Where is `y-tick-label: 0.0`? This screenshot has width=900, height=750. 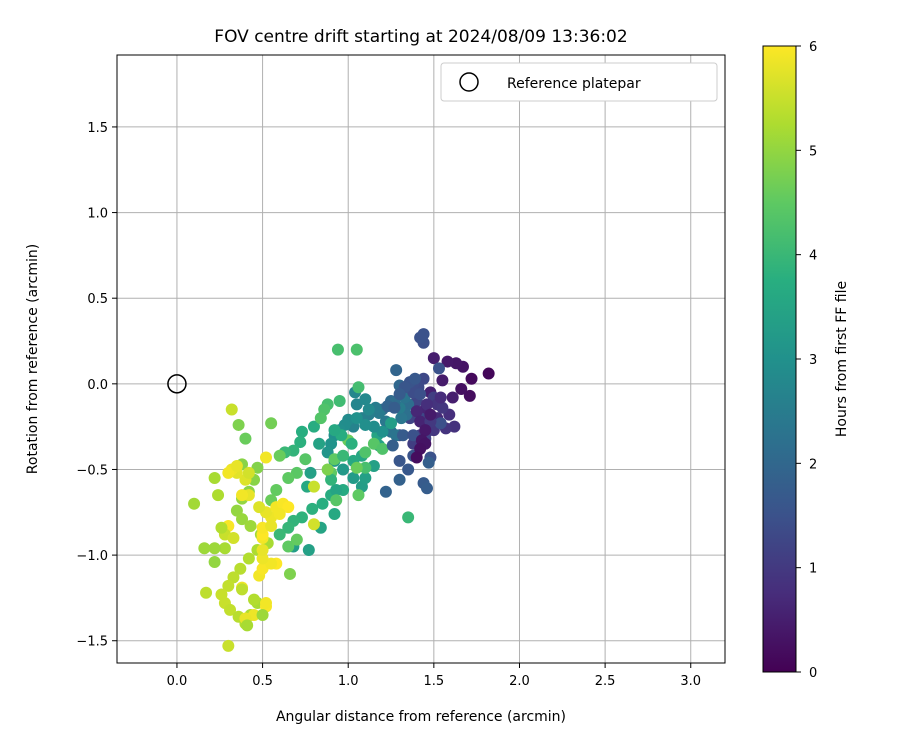 y-tick-label: 0.0 is located at coordinates (97, 385).